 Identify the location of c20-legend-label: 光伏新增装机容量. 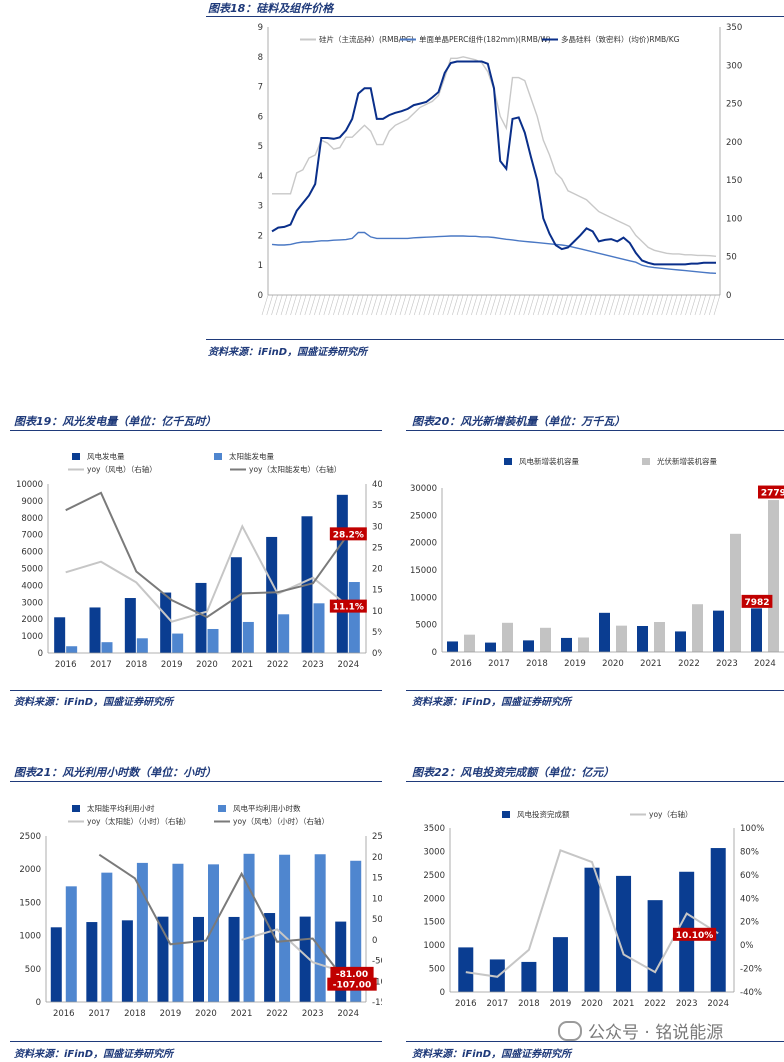
(687, 461).